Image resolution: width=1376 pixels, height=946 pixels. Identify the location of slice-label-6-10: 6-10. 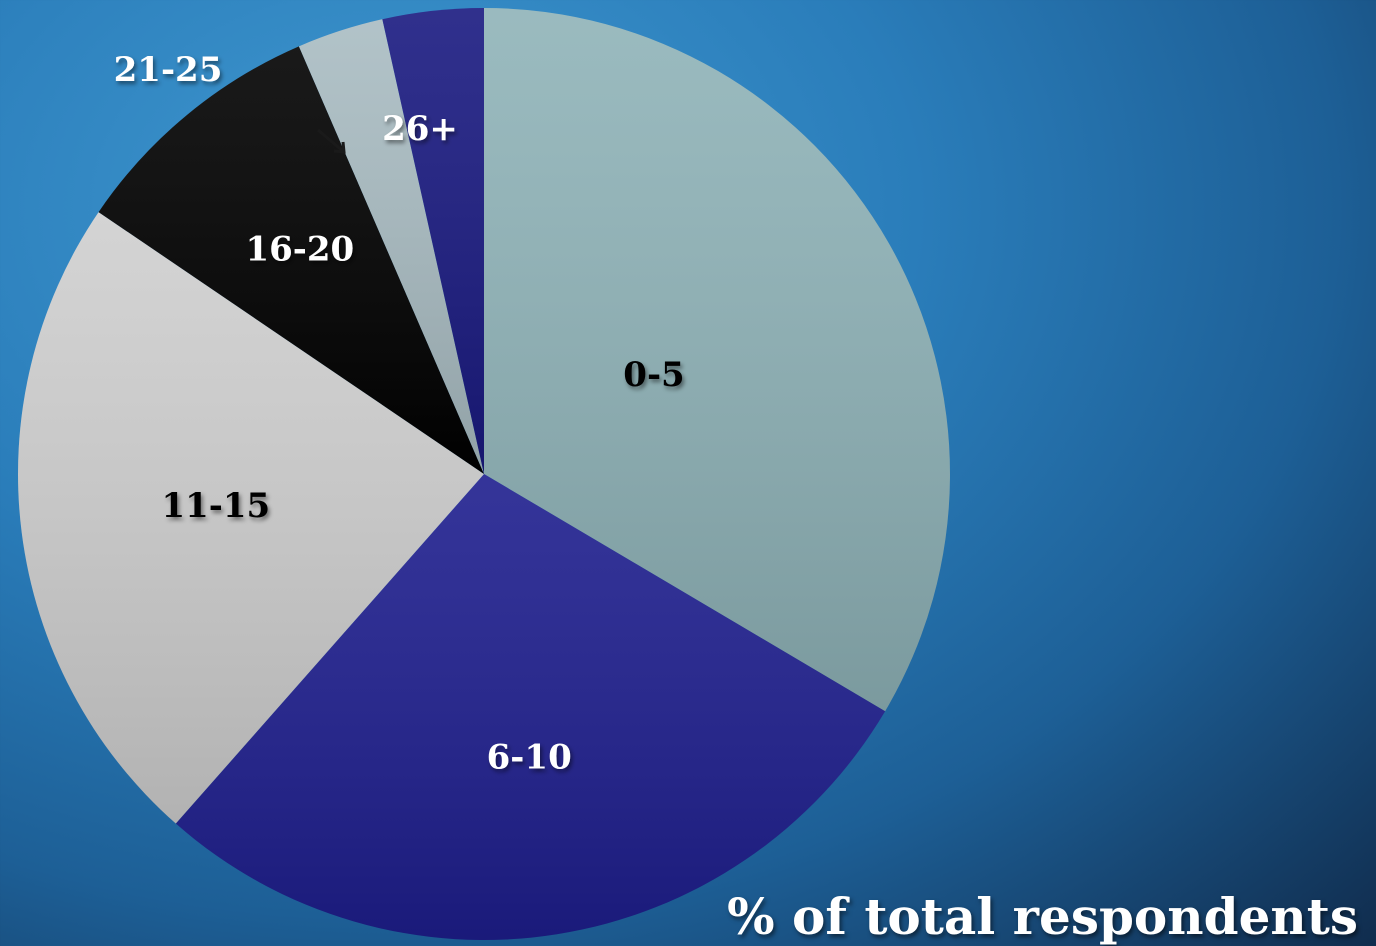
(529, 757).